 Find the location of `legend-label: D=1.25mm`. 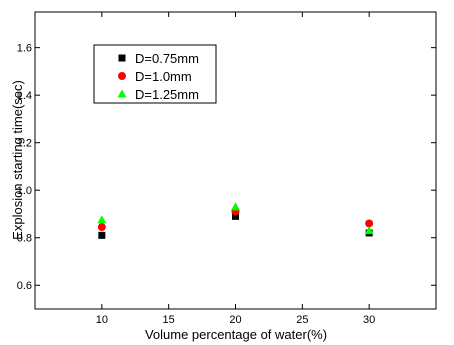

legend-label: D=1.25mm is located at coordinates (167, 94).